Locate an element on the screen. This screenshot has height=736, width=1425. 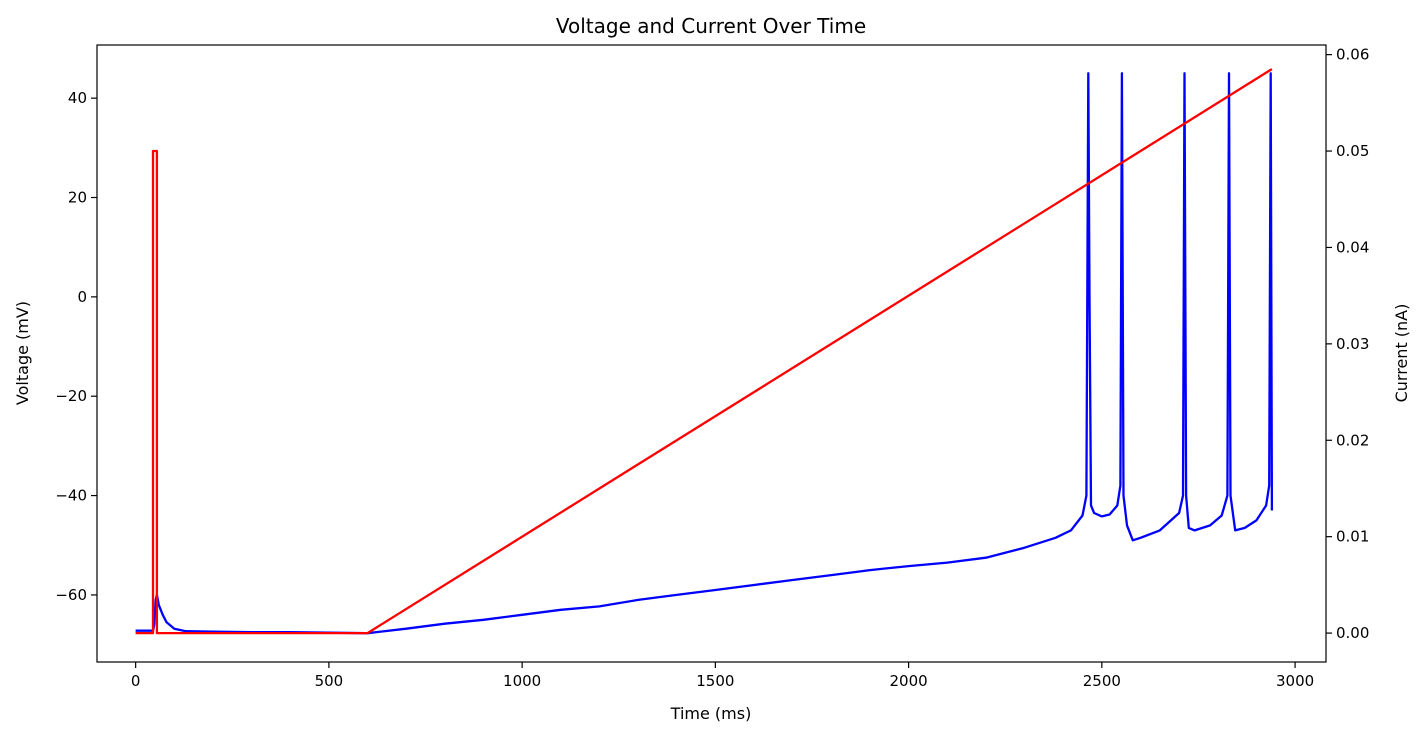
x-axis-label: Time (ms) is located at coordinates (711, 713).